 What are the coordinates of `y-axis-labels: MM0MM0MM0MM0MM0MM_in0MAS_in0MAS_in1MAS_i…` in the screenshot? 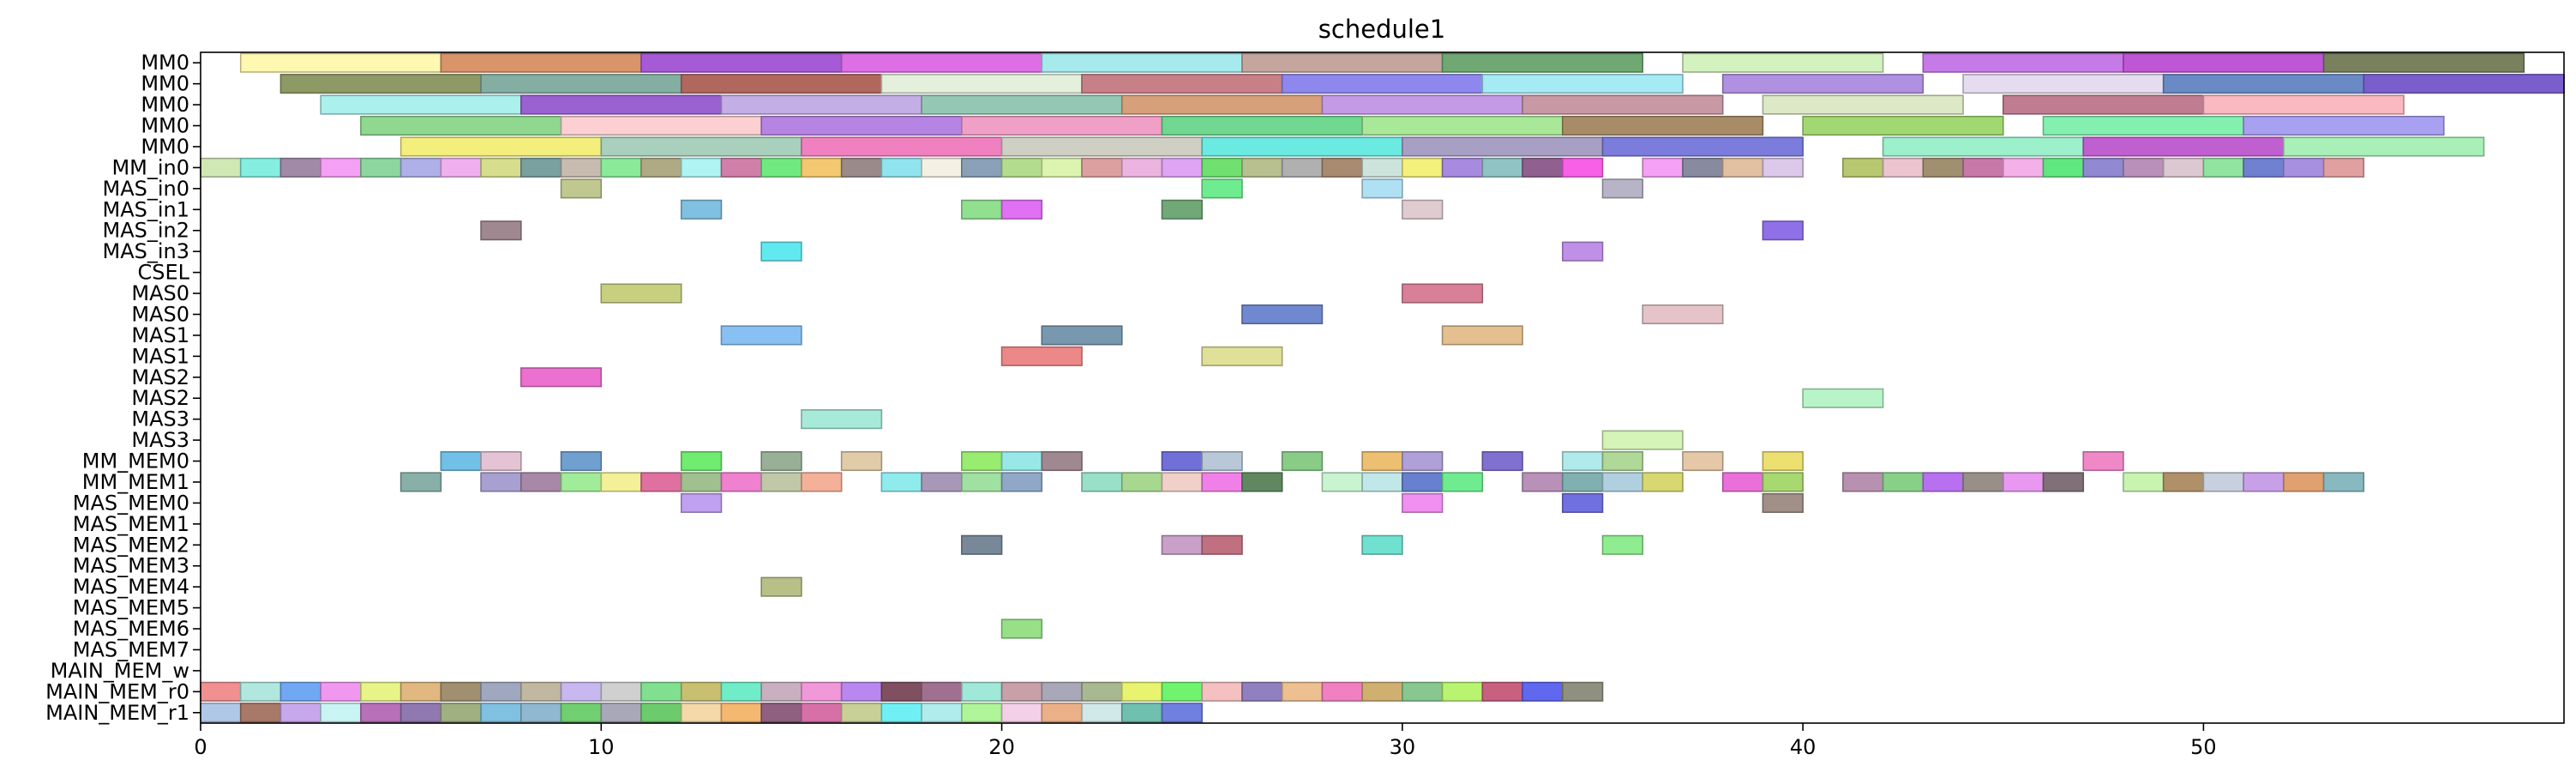 It's located at (123, 388).